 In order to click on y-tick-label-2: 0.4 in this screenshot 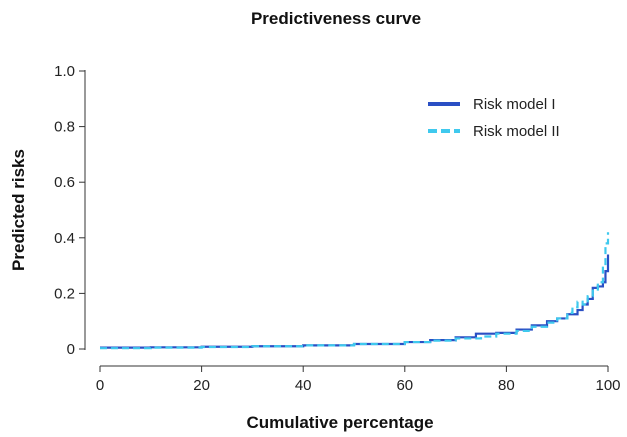, I will do `click(64, 238)`.